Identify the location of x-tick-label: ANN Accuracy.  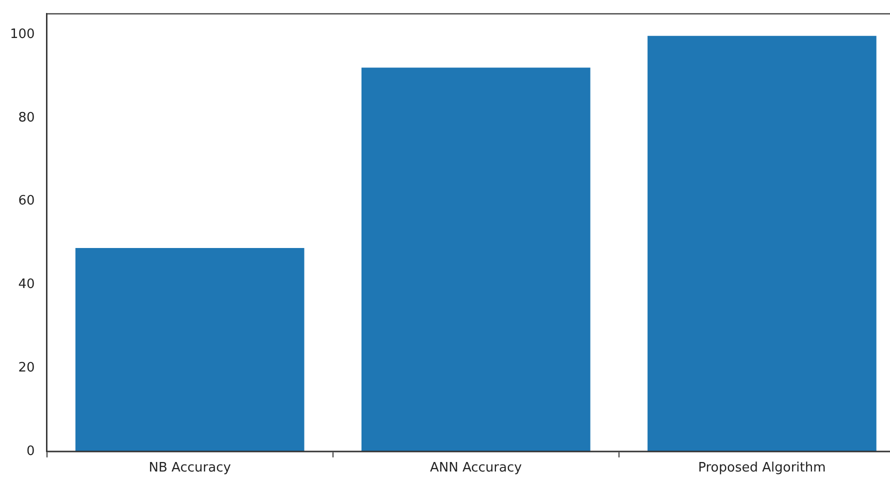
(476, 468).